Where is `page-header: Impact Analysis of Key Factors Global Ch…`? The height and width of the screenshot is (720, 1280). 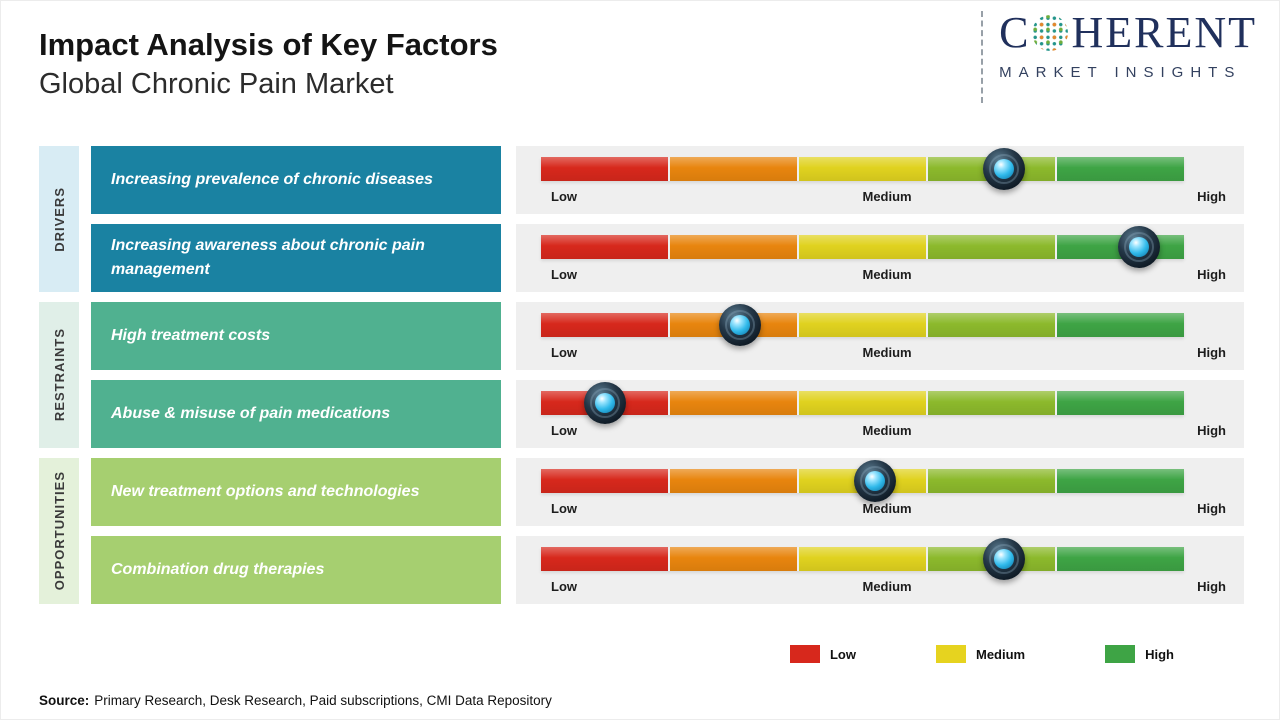
page-header: Impact Analysis of Key Factors Global Ch… is located at coordinates (640, 51).